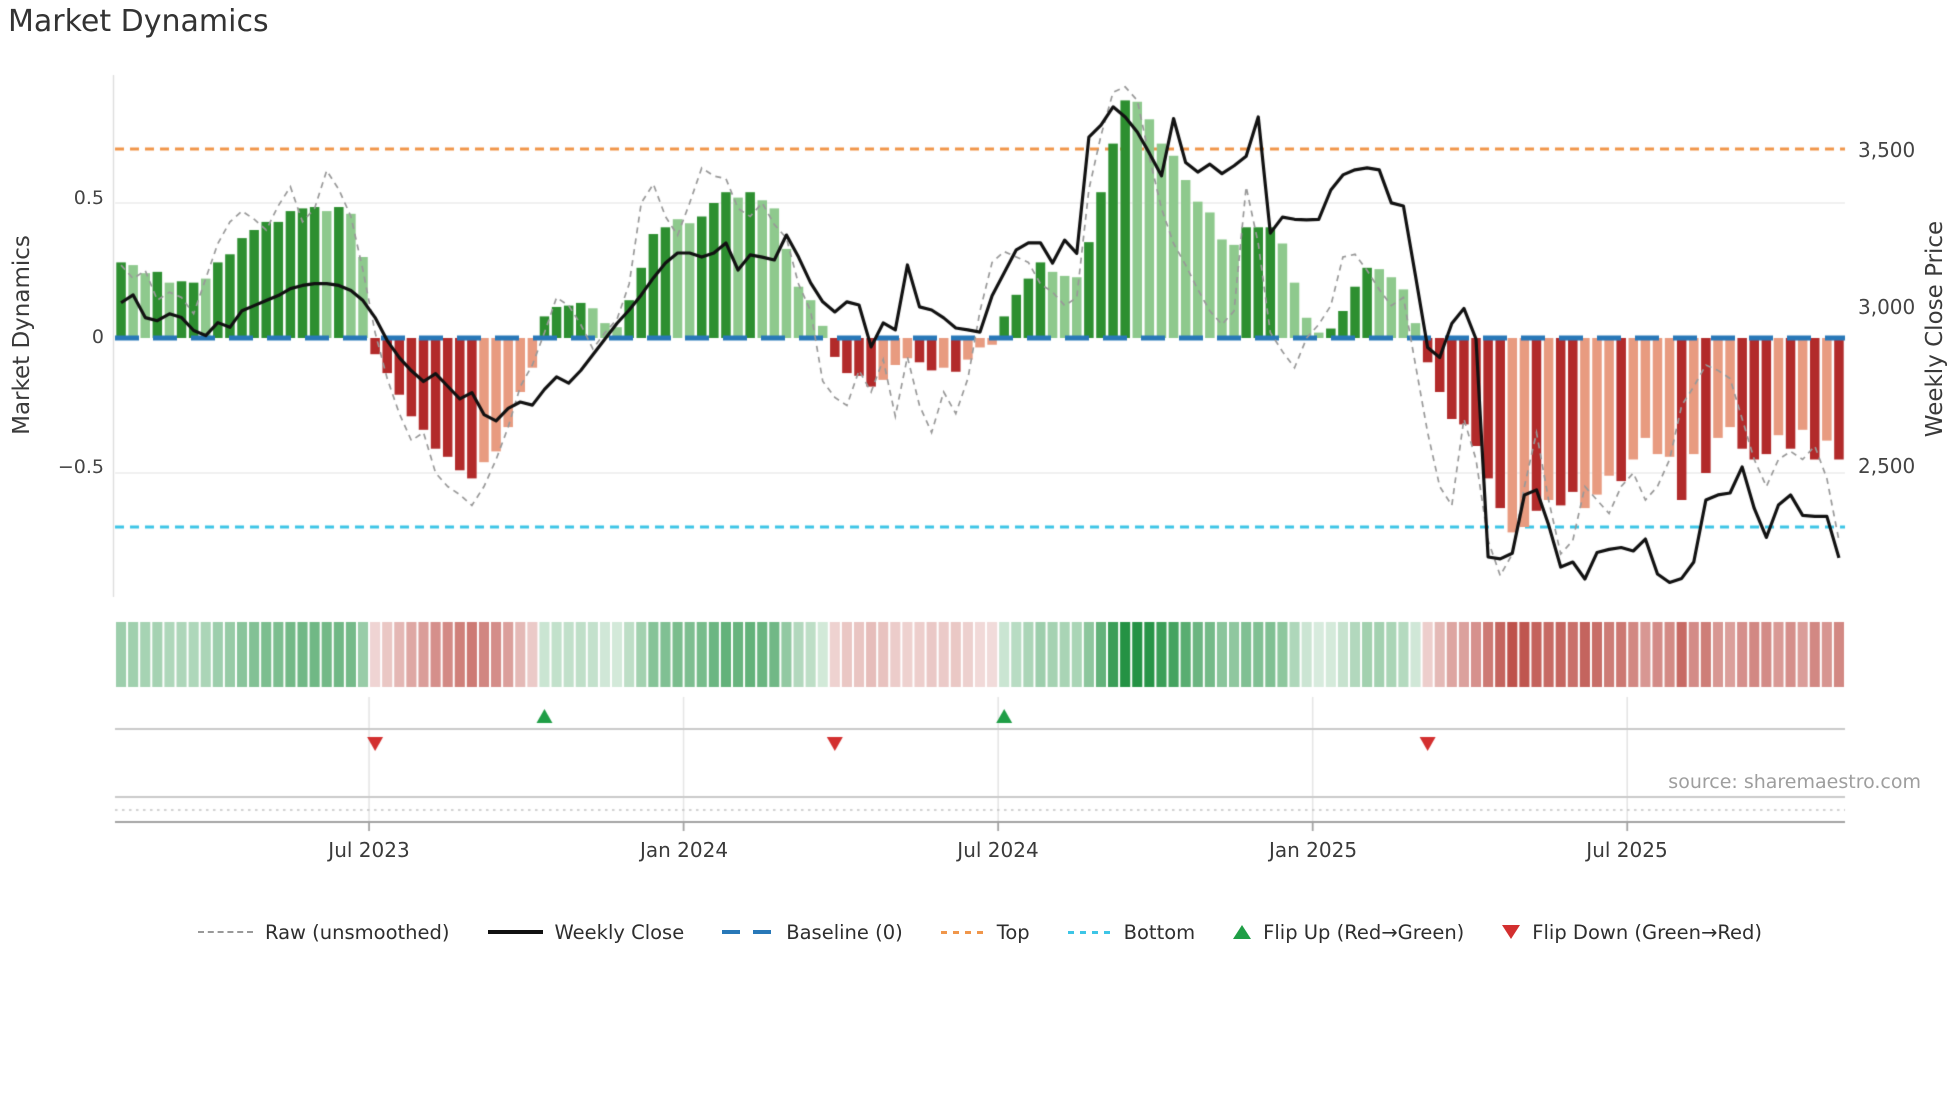  I want to click on flip-up-triangle-icon, so click(1242, 932).